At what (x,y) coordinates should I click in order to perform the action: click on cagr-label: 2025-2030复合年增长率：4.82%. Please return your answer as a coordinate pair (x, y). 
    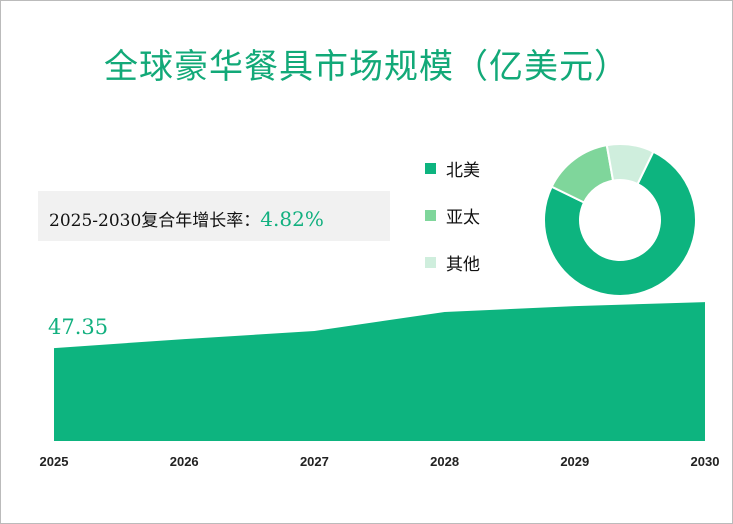
    Looking at the image, I should click on (186, 218).